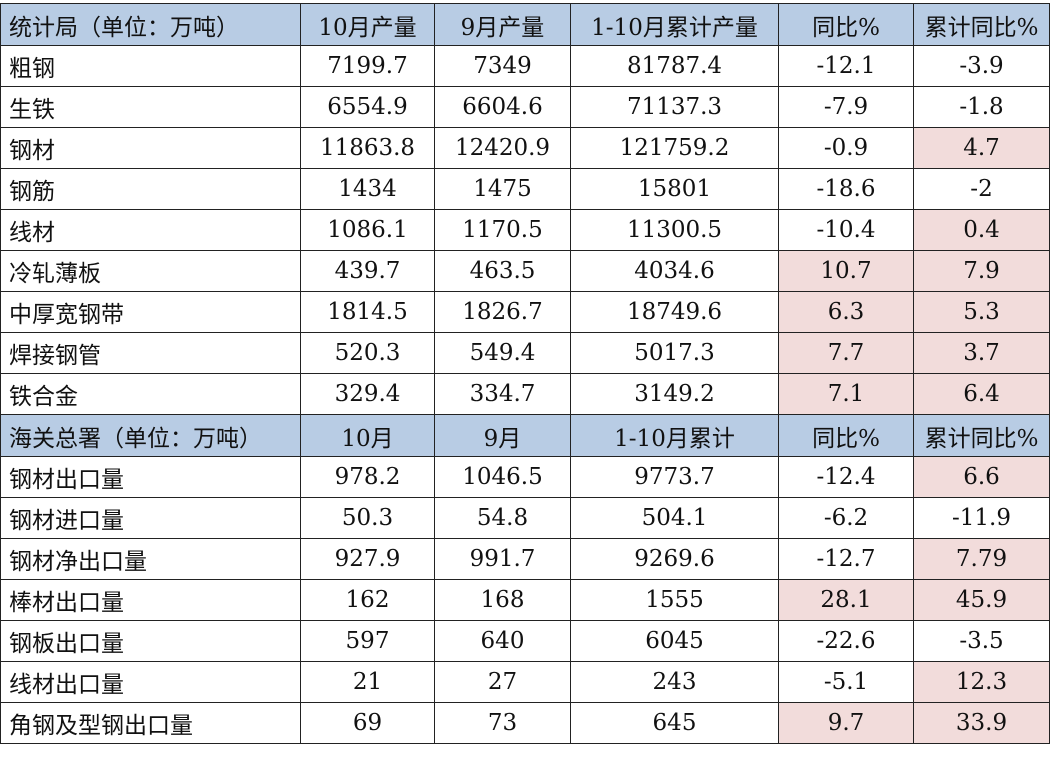 Image resolution: width=1051 pixels, height=764 pixels. I want to click on cell-oct: 21, so click(367, 682).